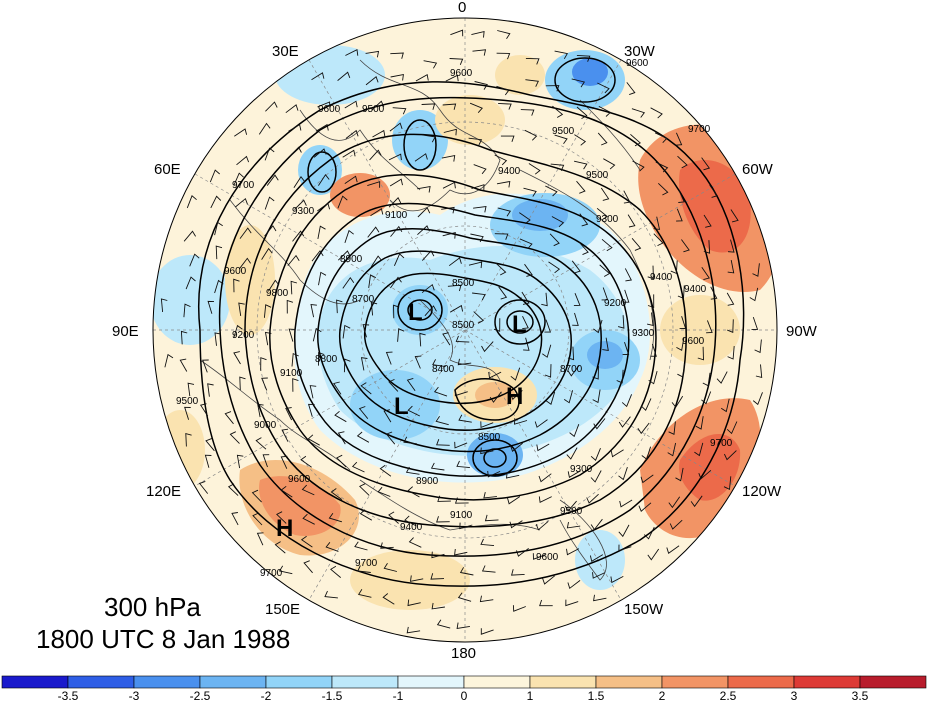 The height and width of the screenshot is (702, 928). Describe the element at coordinates (644, 609) in the screenshot. I see `lon-label-150w: 150W` at that location.